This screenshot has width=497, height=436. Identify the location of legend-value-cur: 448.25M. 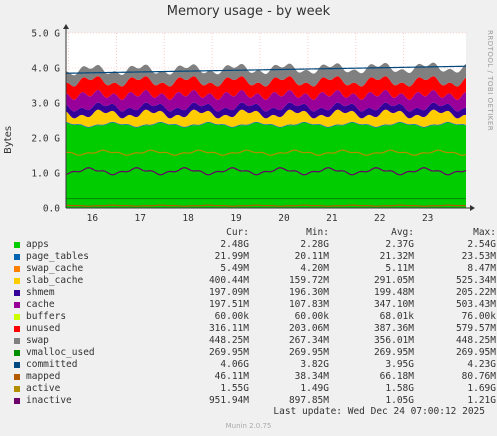
(228, 340).